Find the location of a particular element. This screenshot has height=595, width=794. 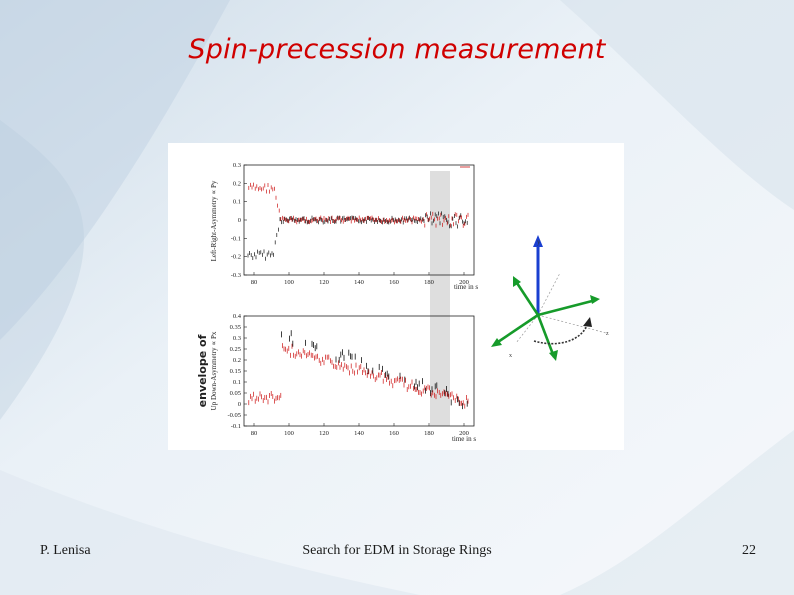

y-tick-label: 0.4 is located at coordinates (237, 316).